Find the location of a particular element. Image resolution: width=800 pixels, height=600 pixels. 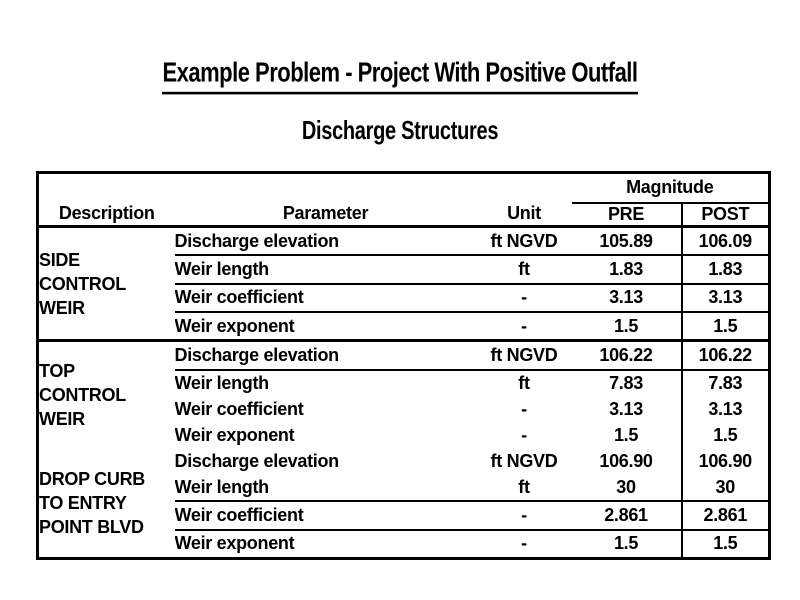

col-header-description: Description is located at coordinates (106, 215).